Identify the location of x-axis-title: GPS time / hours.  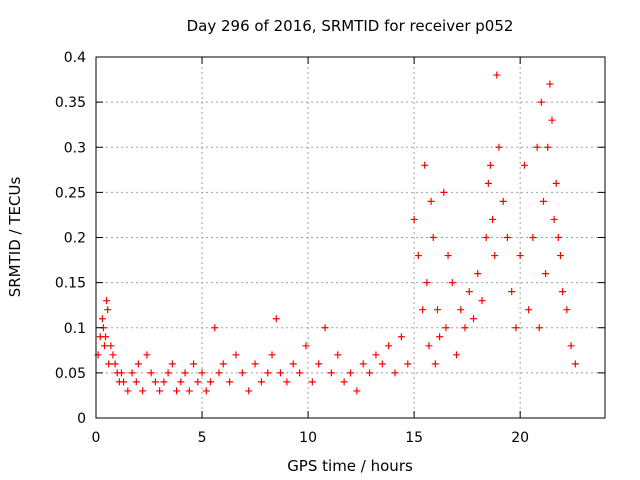
(350, 466).